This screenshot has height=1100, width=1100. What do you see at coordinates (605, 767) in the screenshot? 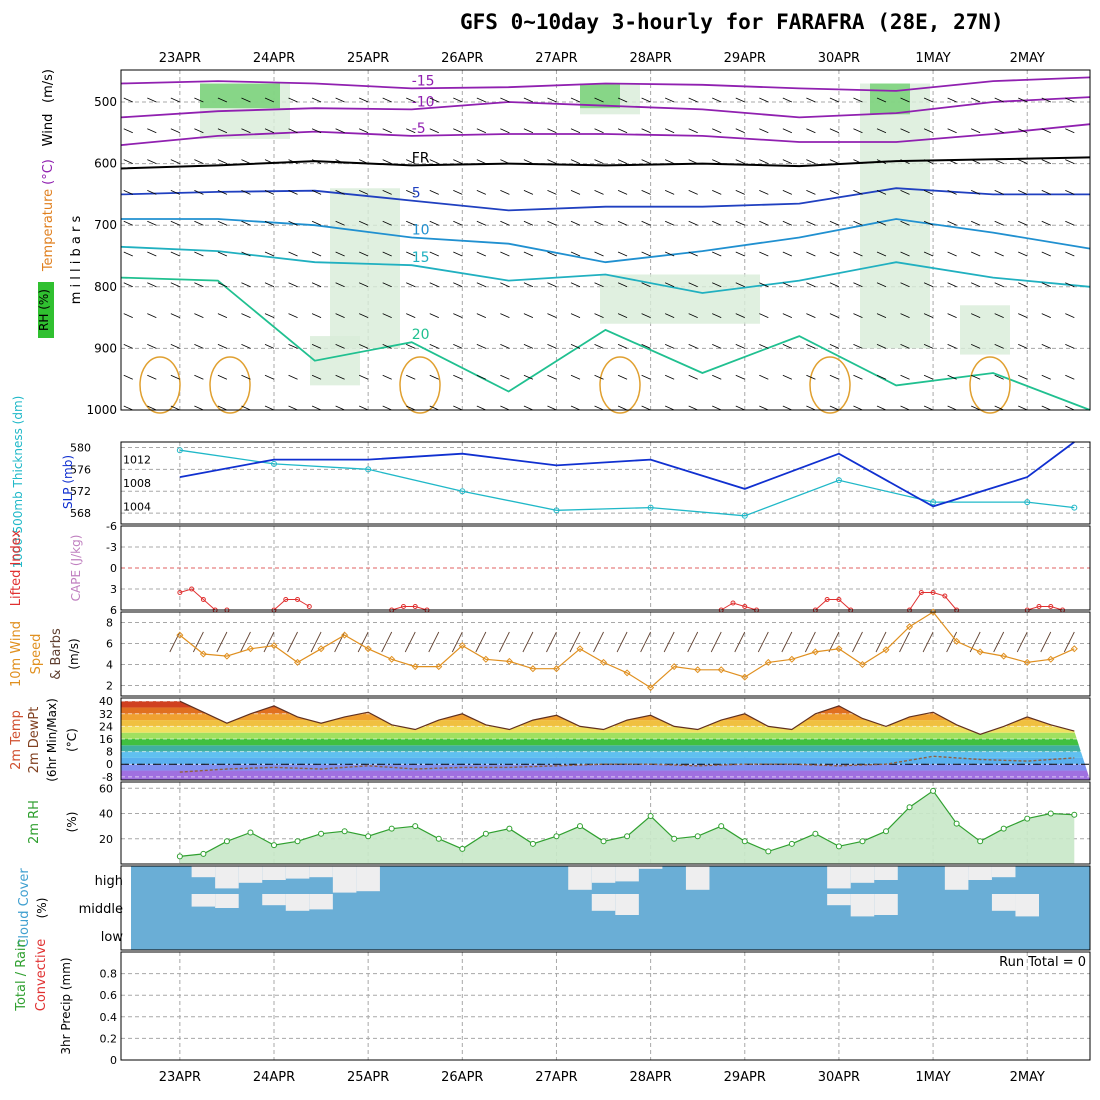
I see `temp-color-band` at bounding box center [605, 767].